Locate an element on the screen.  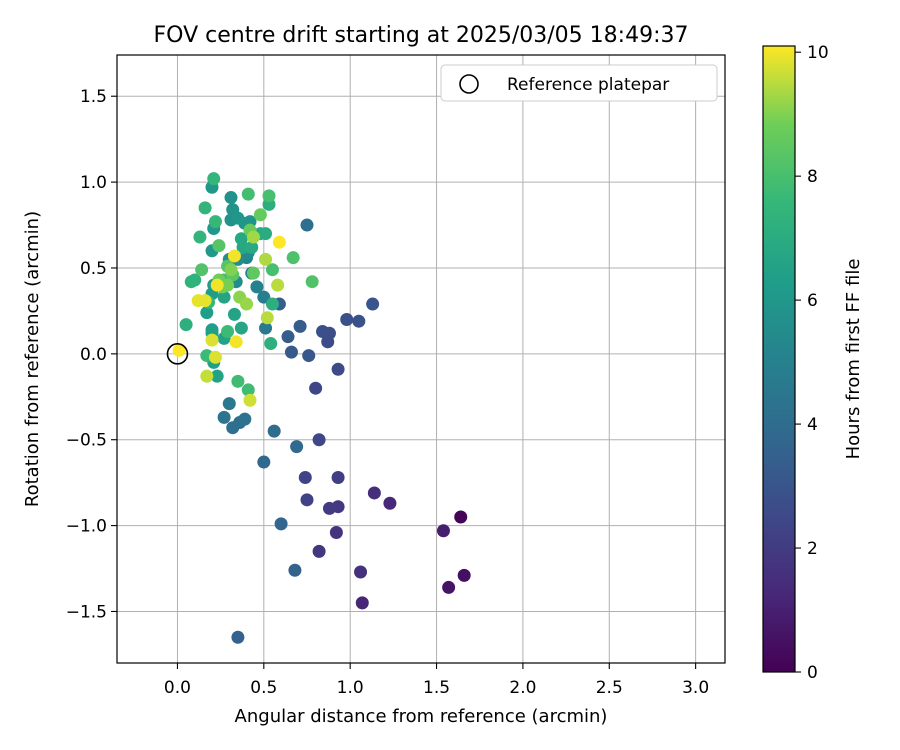
x-tick-label: 0.5 is located at coordinates (263, 688).